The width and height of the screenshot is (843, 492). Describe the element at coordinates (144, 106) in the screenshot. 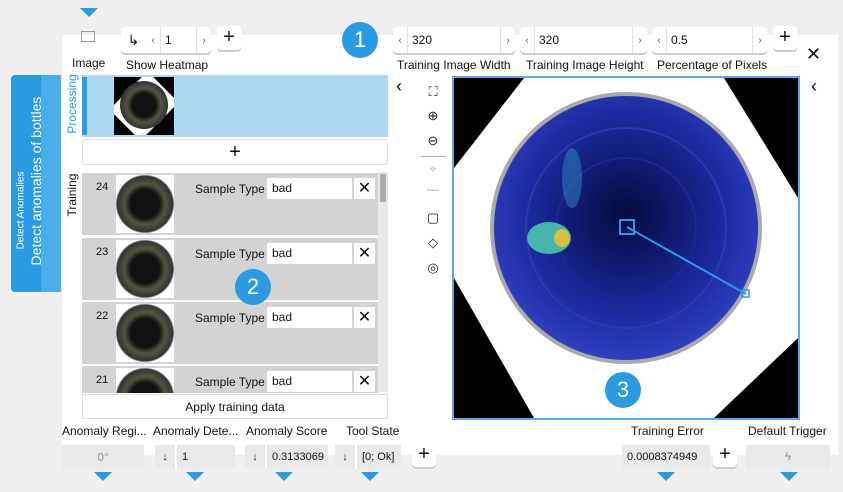

I see `processing-thumbnail` at that location.